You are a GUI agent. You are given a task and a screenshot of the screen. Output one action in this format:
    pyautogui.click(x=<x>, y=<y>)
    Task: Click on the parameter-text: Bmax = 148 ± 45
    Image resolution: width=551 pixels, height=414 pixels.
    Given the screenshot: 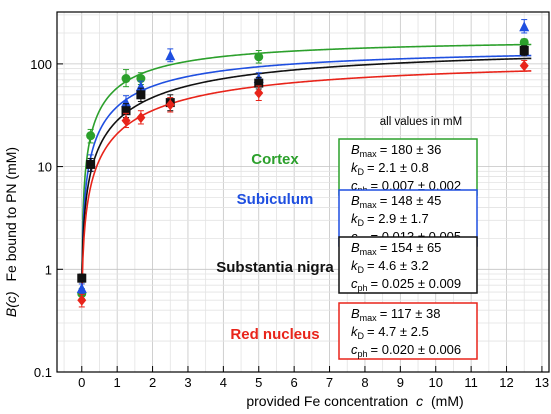 What is the action you would take?
    pyautogui.click(x=396, y=201)
    